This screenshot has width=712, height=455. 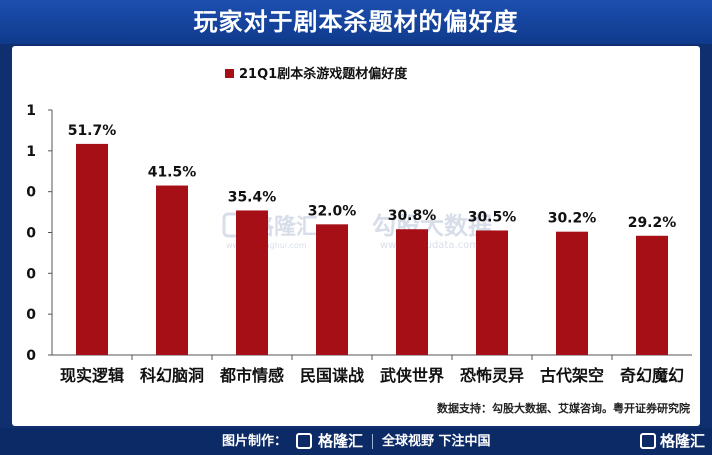 I want to click on data-label: 32.0%, so click(x=332, y=211).